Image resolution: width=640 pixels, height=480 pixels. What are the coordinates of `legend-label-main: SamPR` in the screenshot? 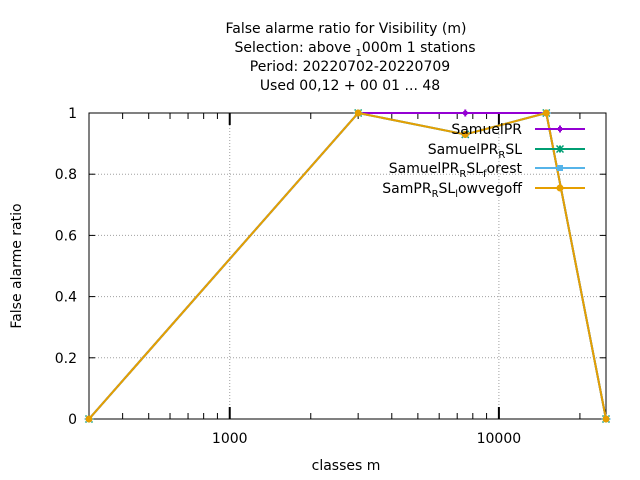 It's located at (407, 189).